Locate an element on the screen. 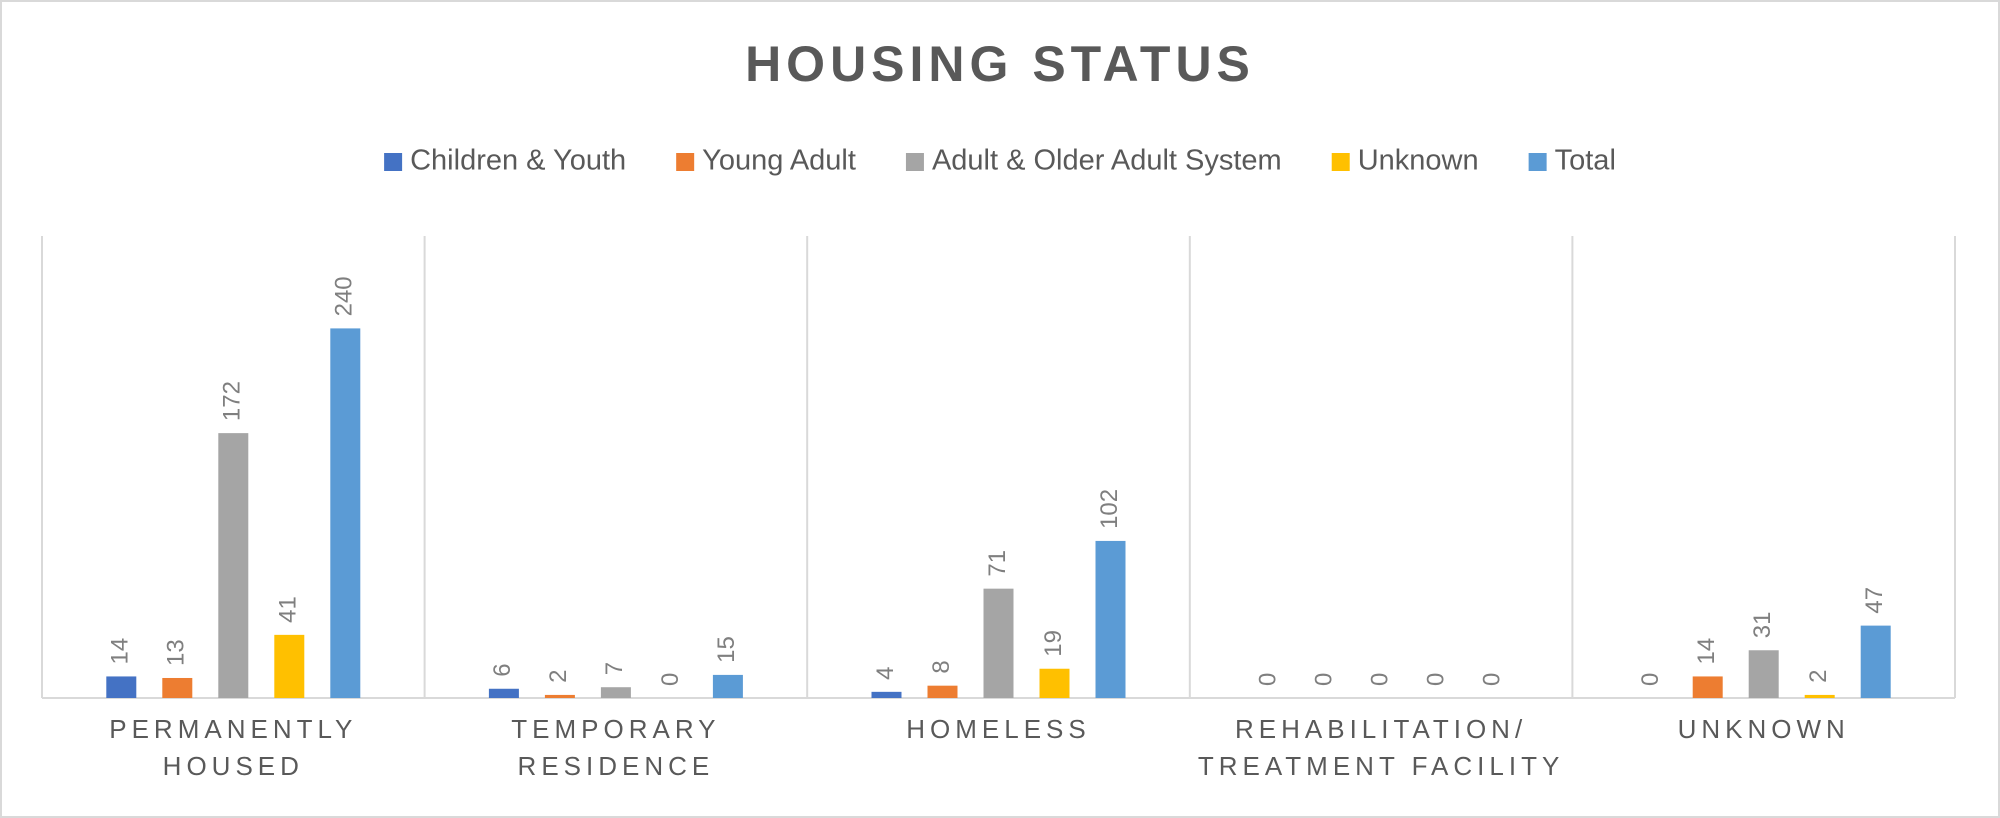  data-label: 8 is located at coordinates (941, 666).